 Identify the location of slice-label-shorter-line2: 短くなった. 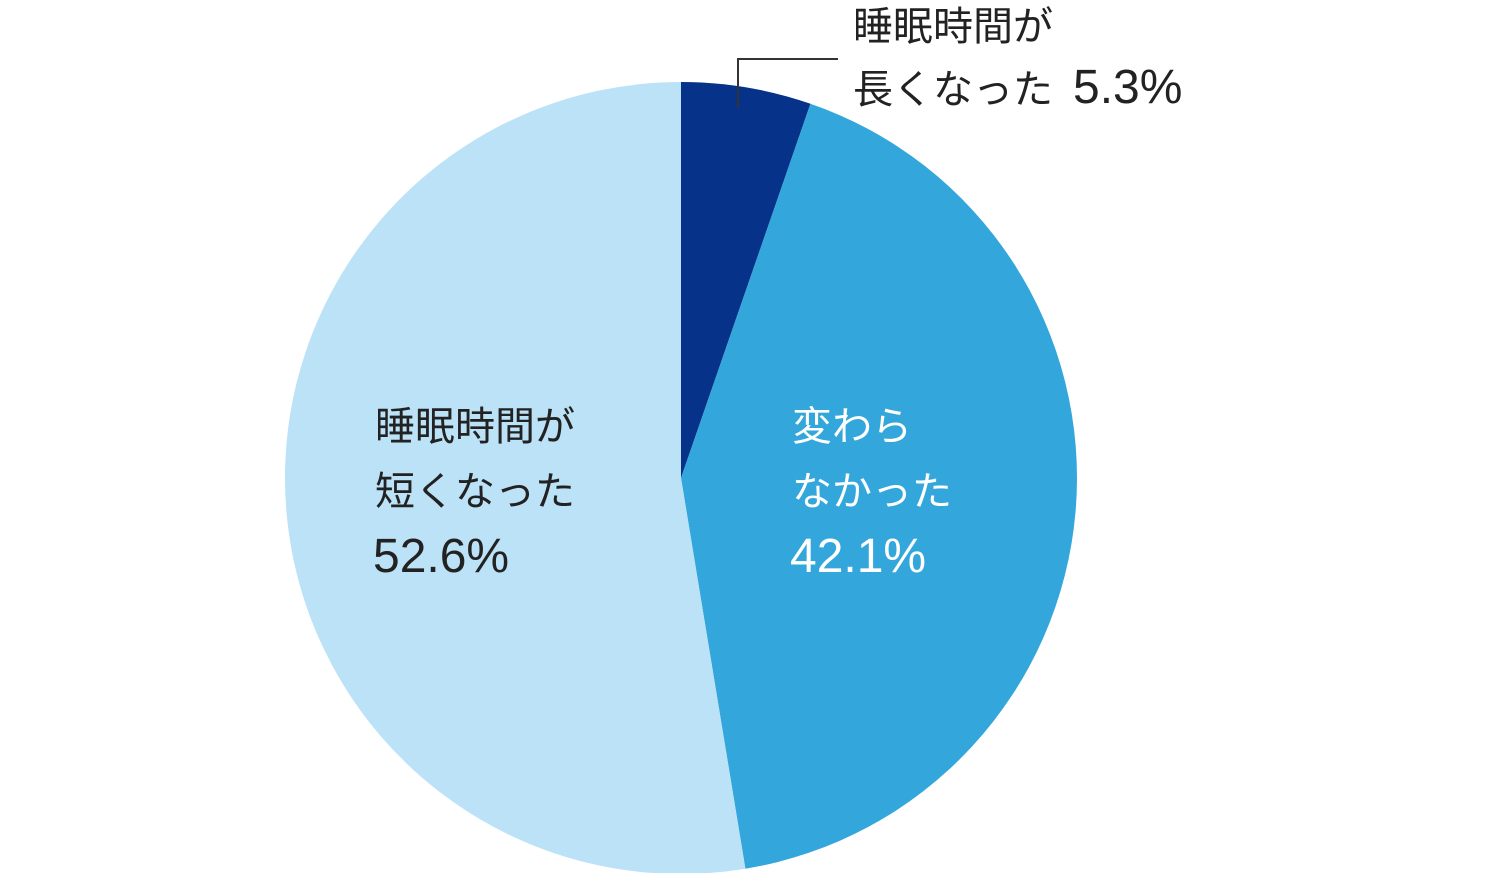
(475, 492).